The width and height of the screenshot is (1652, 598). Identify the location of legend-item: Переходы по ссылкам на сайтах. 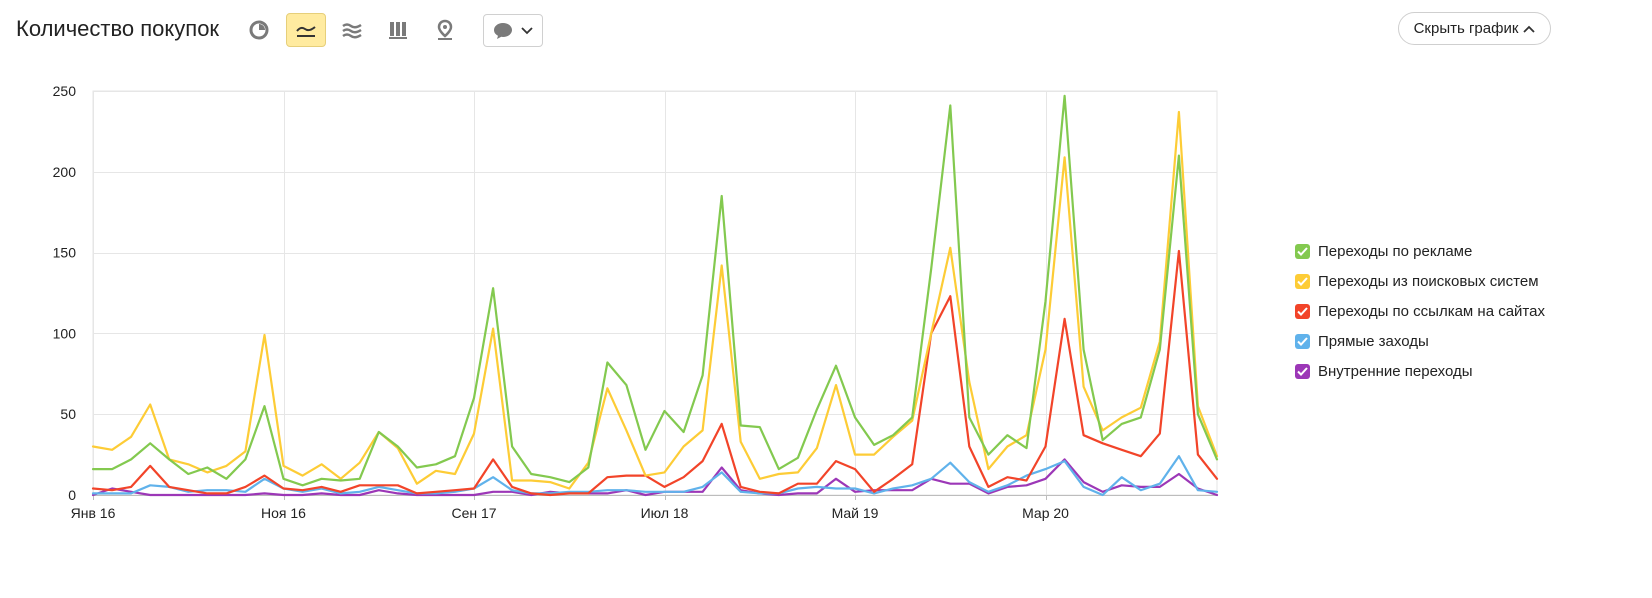
(1420, 311).